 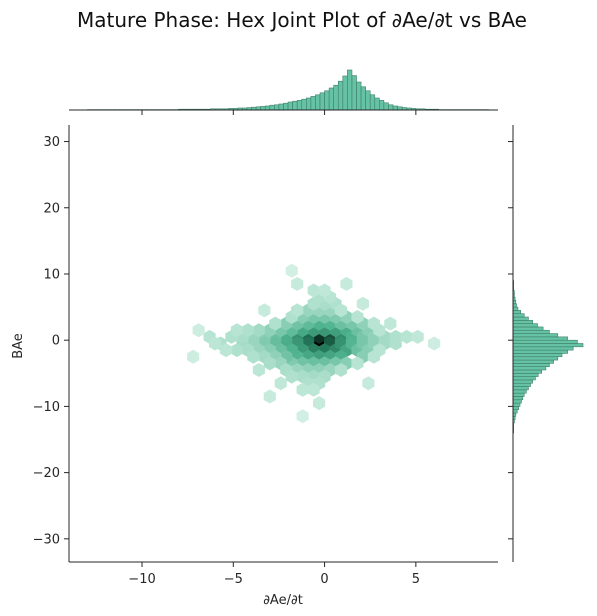 What do you see at coordinates (283, 90) in the screenshot?
I see `top-marginal-histogram` at bounding box center [283, 90].